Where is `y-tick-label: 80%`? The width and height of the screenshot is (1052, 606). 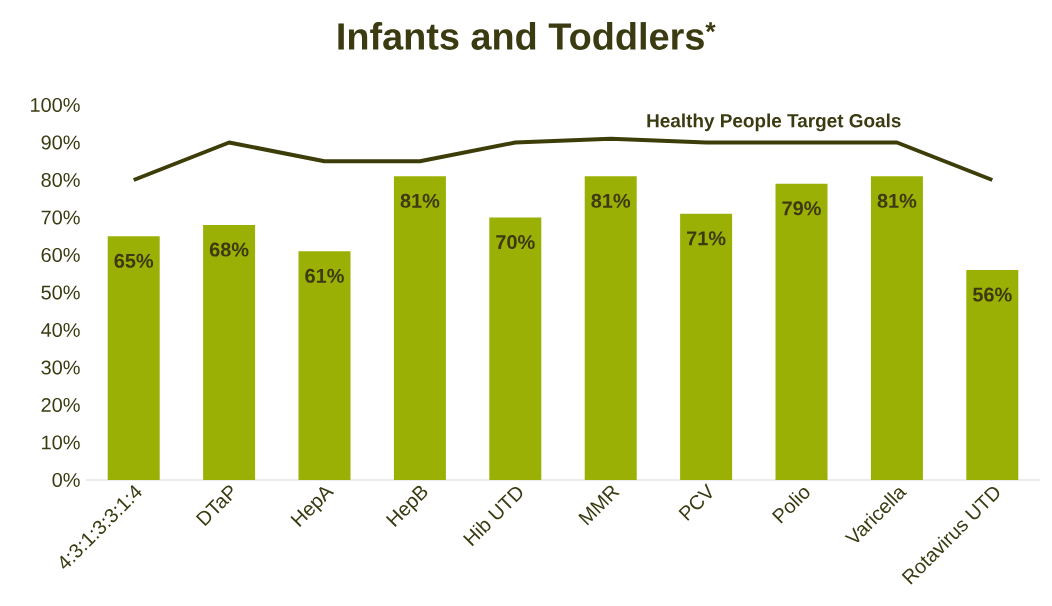
y-tick-label: 80% is located at coordinates (60, 180).